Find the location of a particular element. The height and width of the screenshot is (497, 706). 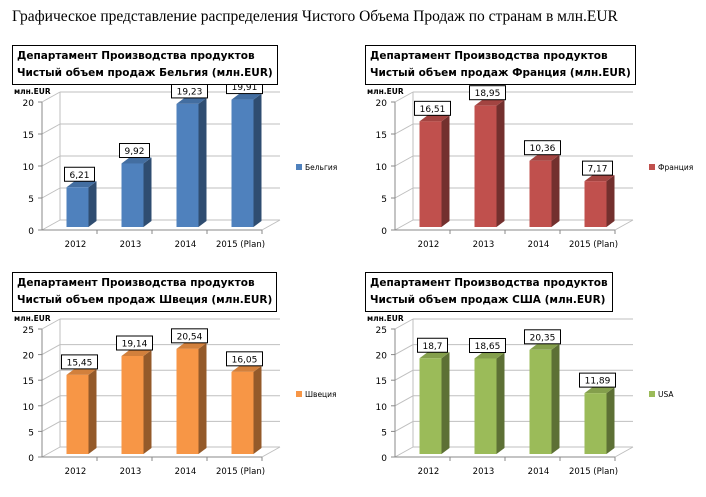

legend-label: Франция is located at coordinates (675, 167).